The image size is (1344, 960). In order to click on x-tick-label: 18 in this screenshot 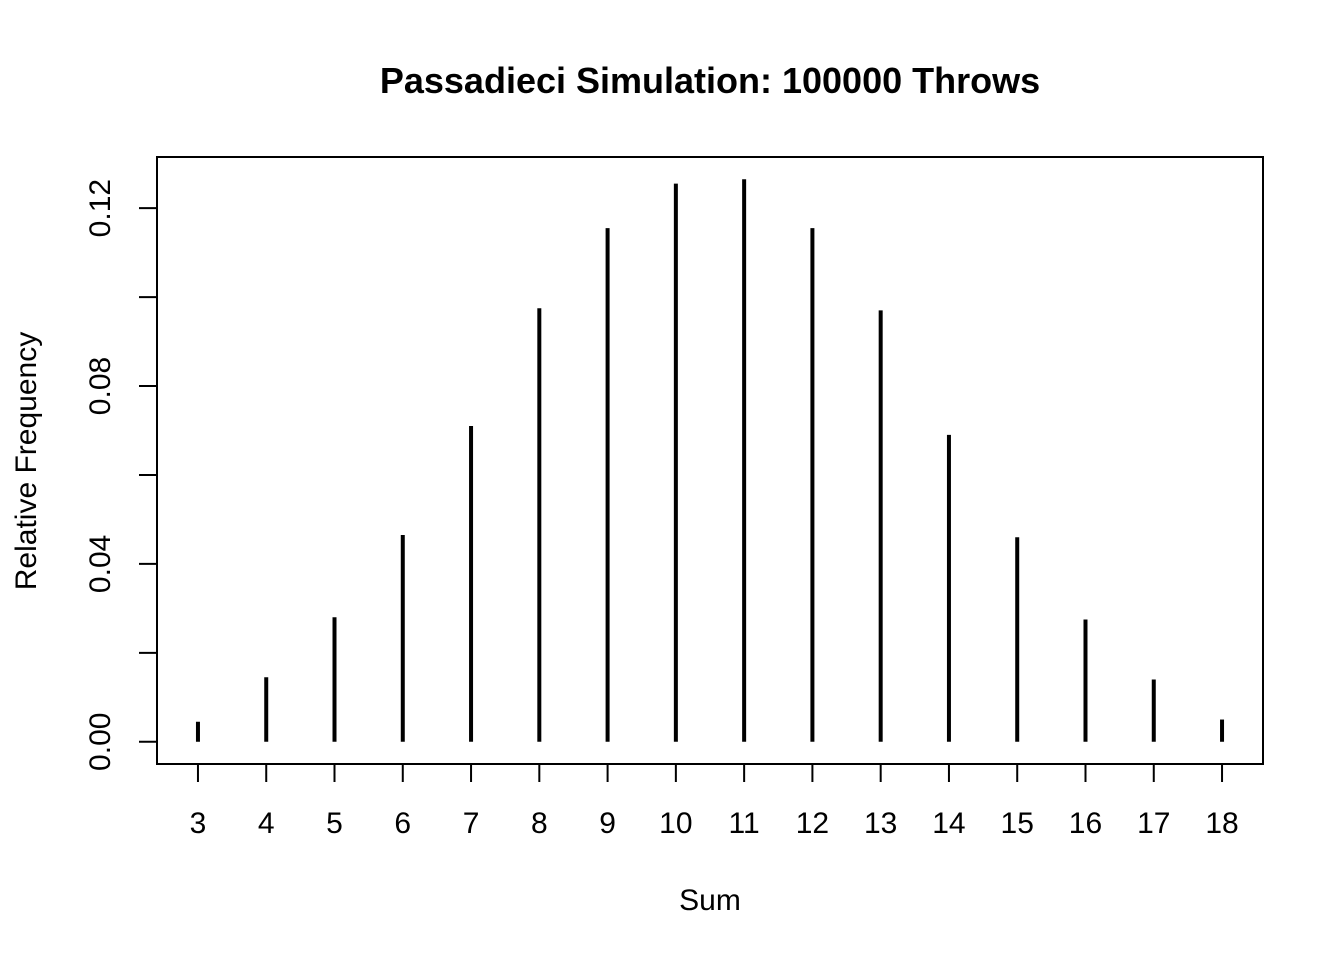, I will do `click(1221, 823)`.